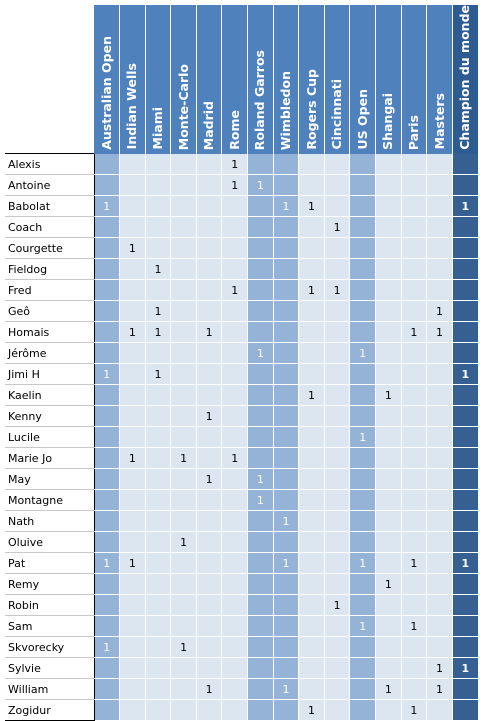  I want to click on player-name: Kenny, so click(50, 416).